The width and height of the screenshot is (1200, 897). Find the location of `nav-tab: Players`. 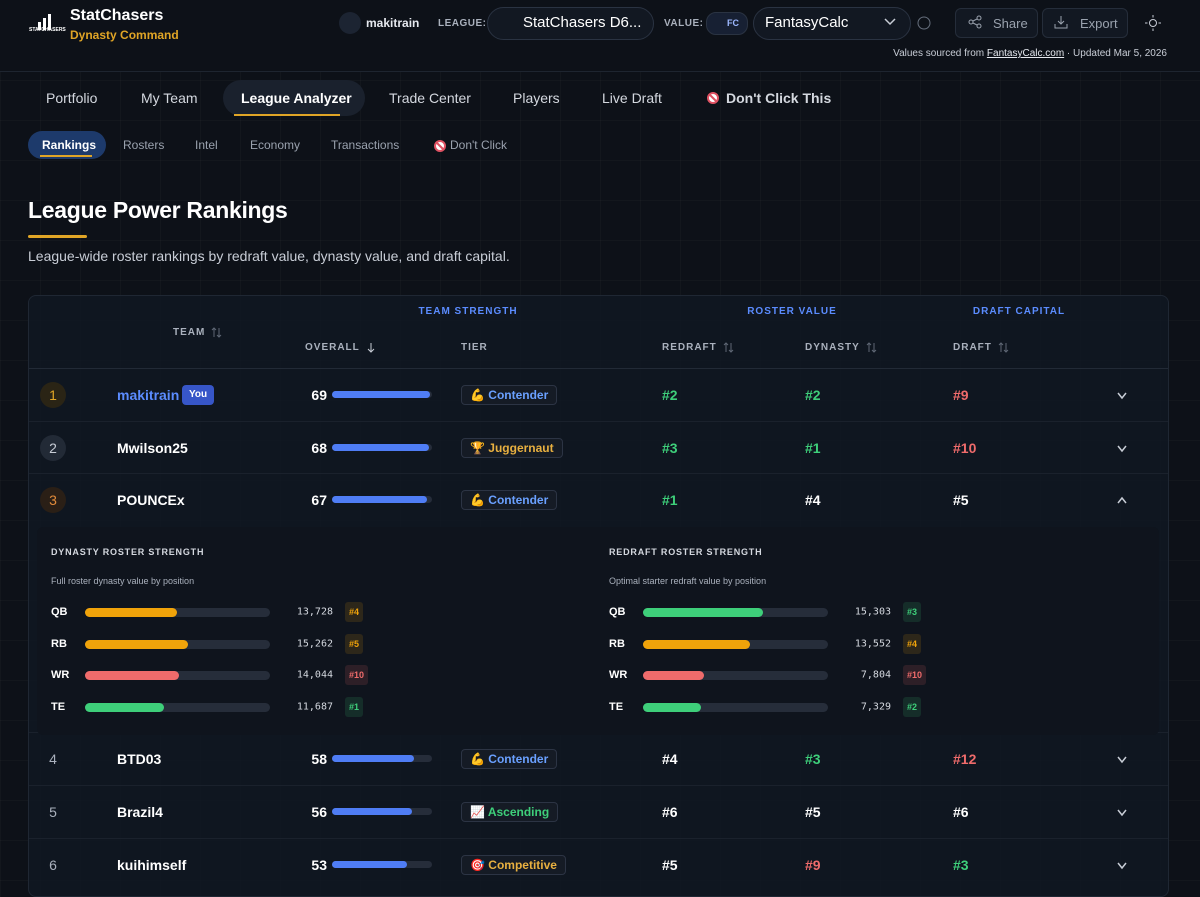

nav-tab: Players is located at coordinates (536, 98).